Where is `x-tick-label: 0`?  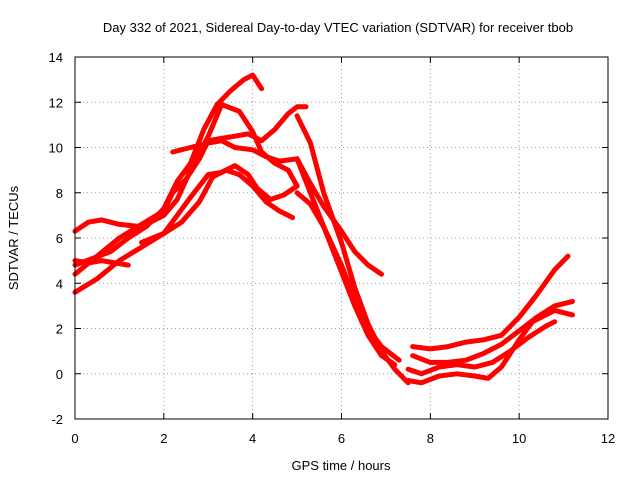
x-tick-label: 0 is located at coordinates (74, 438).